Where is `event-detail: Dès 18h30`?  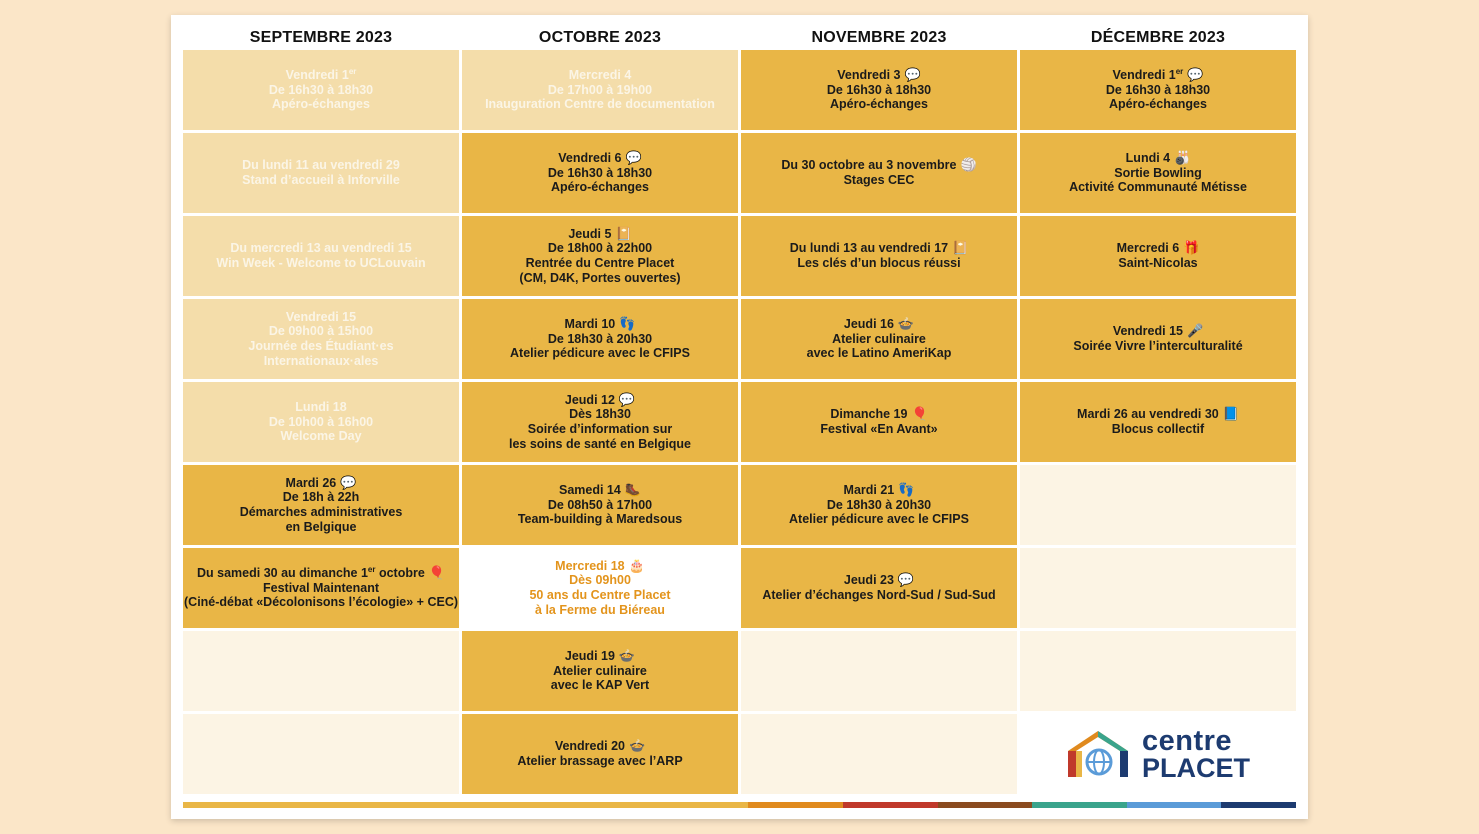 event-detail: Dès 18h30 is located at coordinates (600, 414).